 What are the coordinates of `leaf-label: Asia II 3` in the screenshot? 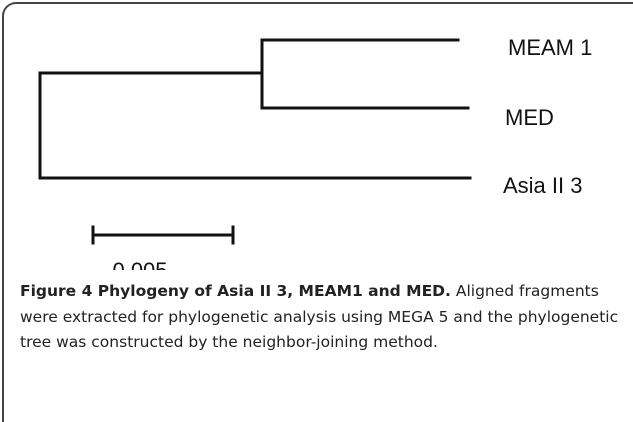 It's located at (542, 185).